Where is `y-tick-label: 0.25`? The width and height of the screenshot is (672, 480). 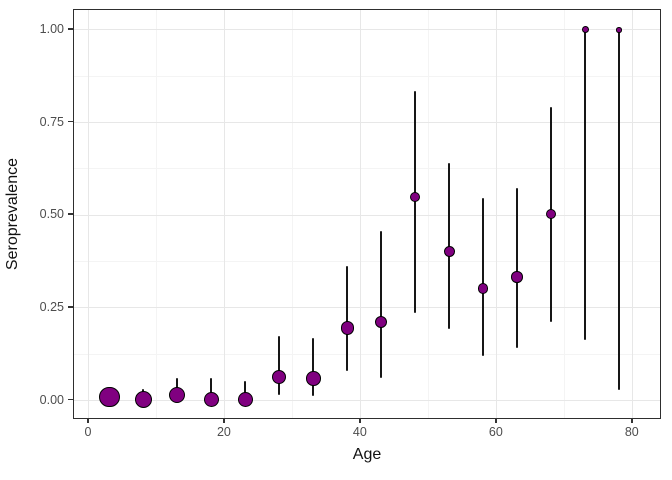
y-tick-label: 0.25 is located at coordinates (51, 306).